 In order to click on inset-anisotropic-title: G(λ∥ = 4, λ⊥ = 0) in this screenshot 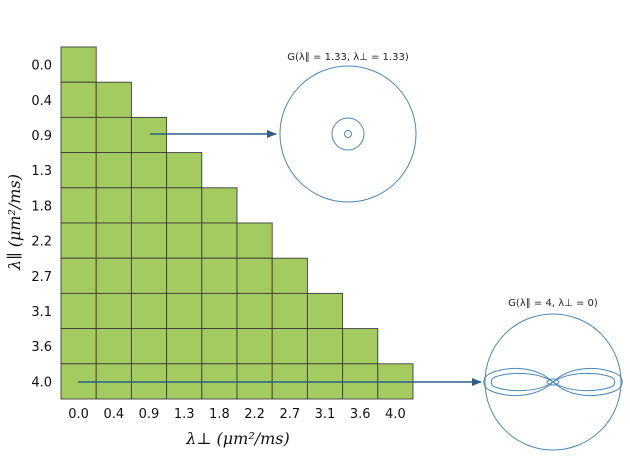, I will do `click(553, 303)`.